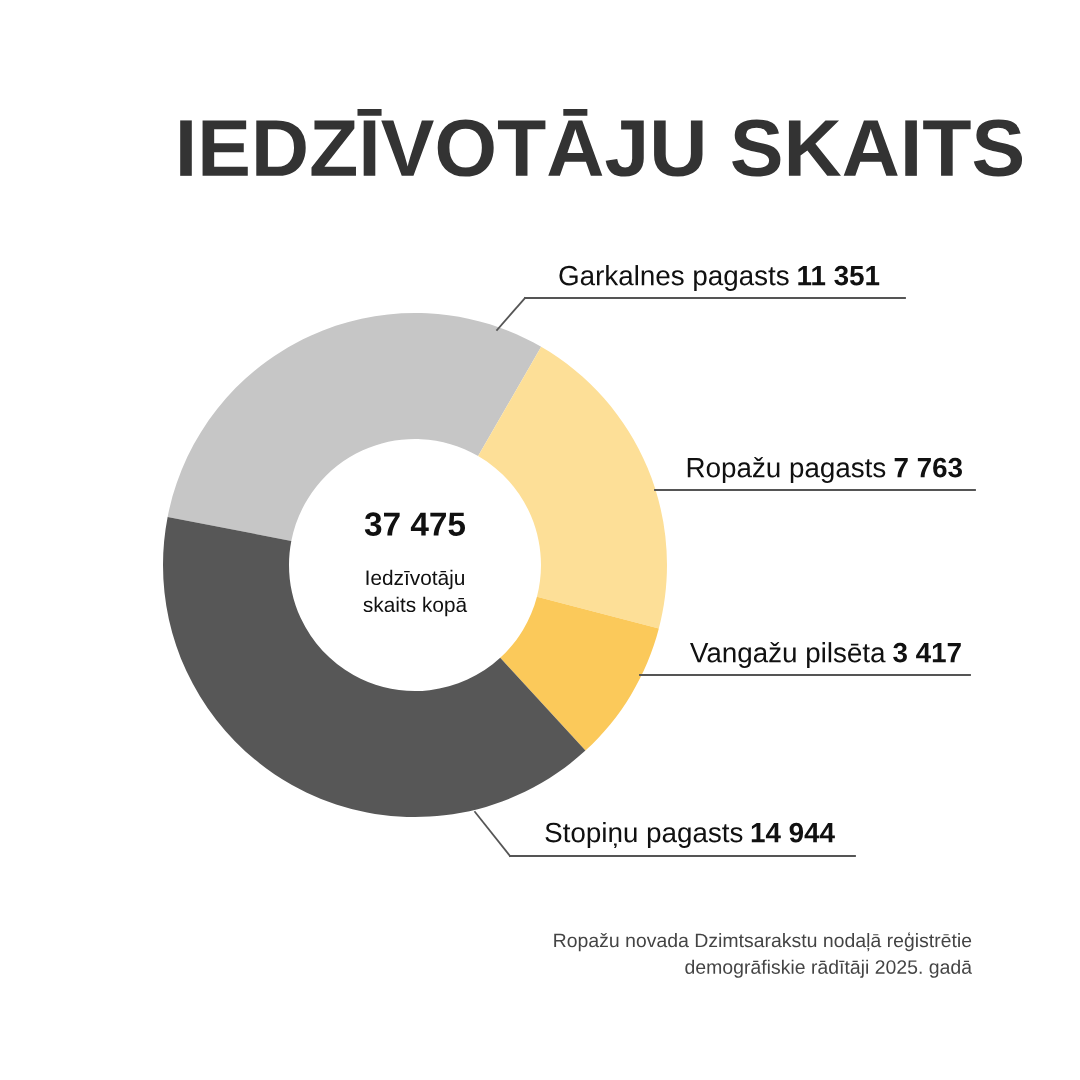 The height and width of the screenshot is (1080, 1080). I want to click on text: Iedzīvotāju skaits kopā, so click(415, 593).